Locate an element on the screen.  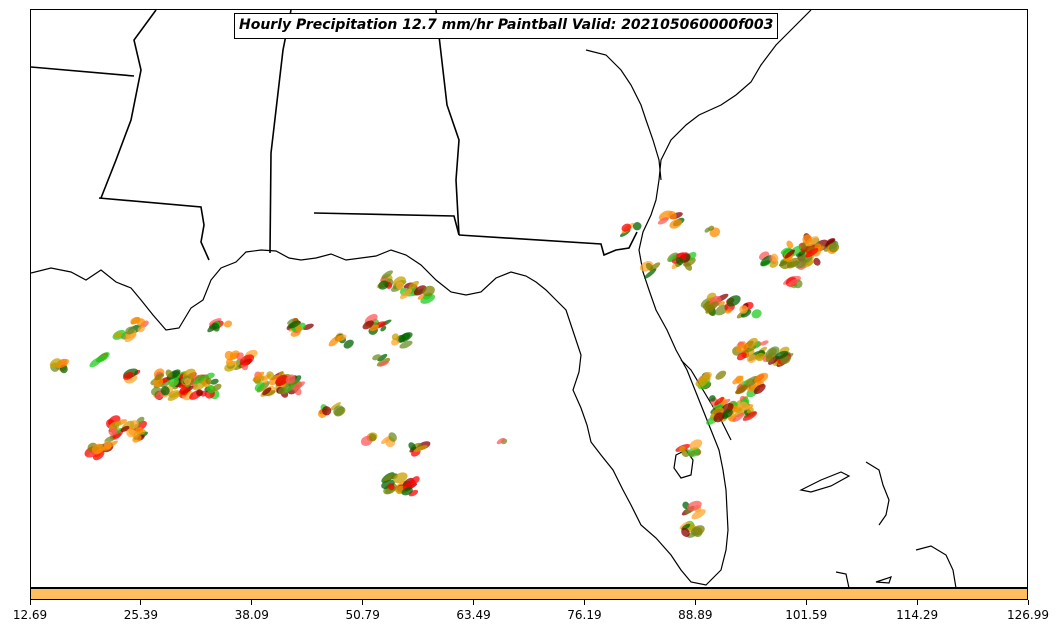
border-al-fl is located at coordinates (386, 224).